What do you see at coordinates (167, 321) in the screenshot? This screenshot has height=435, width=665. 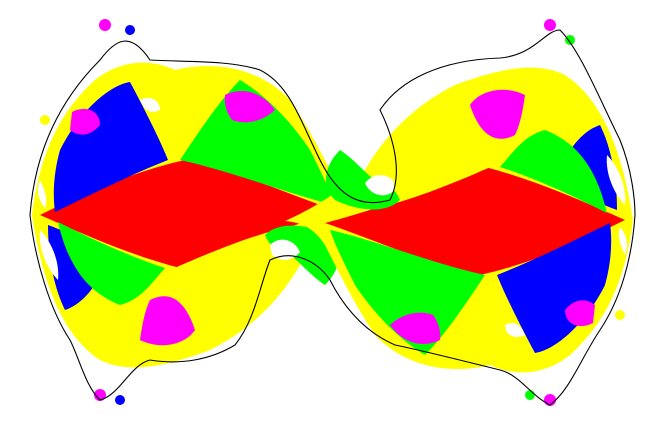 I see `left-magenta-lower` at bounding box center [167, 321].